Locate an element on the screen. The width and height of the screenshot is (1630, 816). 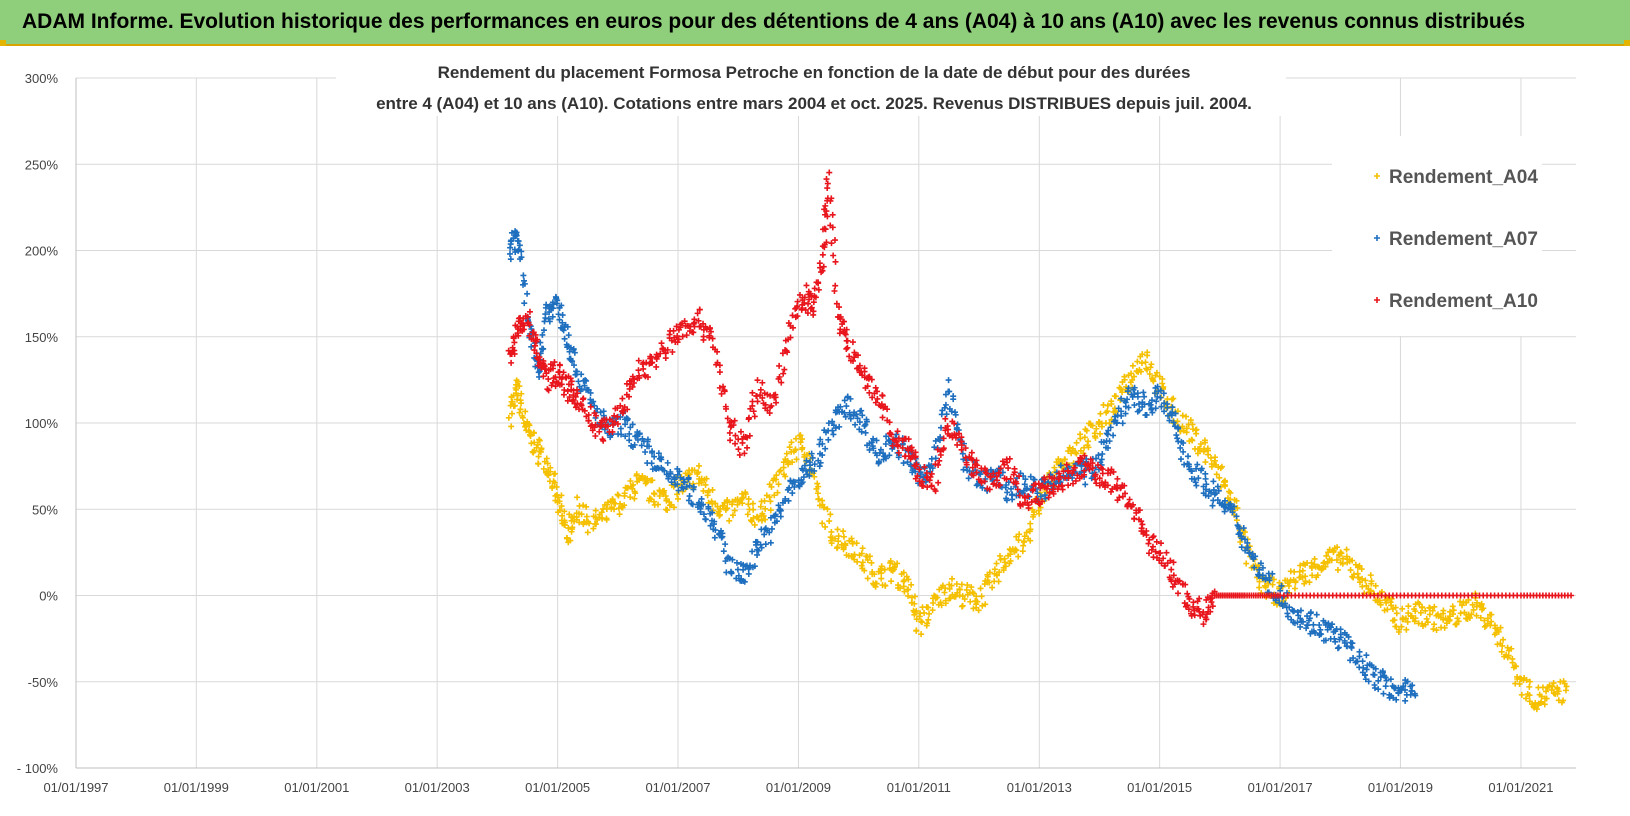
x-tick-label: 01/01/2011 is located at coordinates (919, 787).